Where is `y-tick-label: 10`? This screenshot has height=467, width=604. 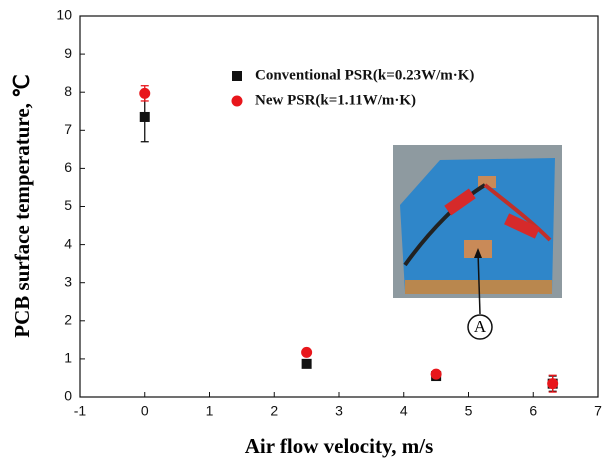
y-tick-label: 10 is located at coordinates (64, 15).